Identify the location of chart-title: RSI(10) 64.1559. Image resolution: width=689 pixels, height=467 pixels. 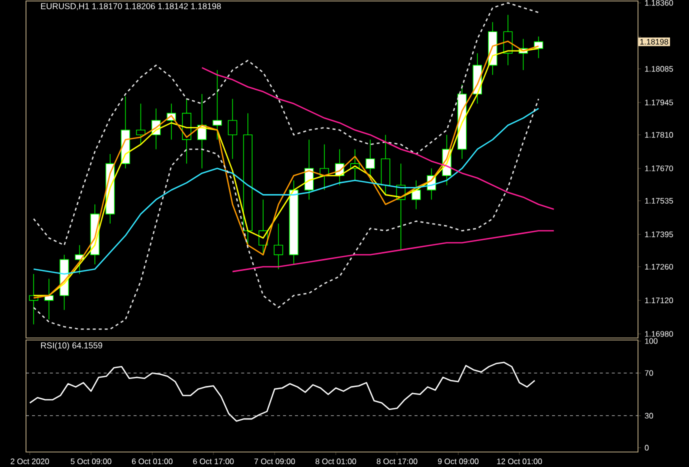
(71, 346).